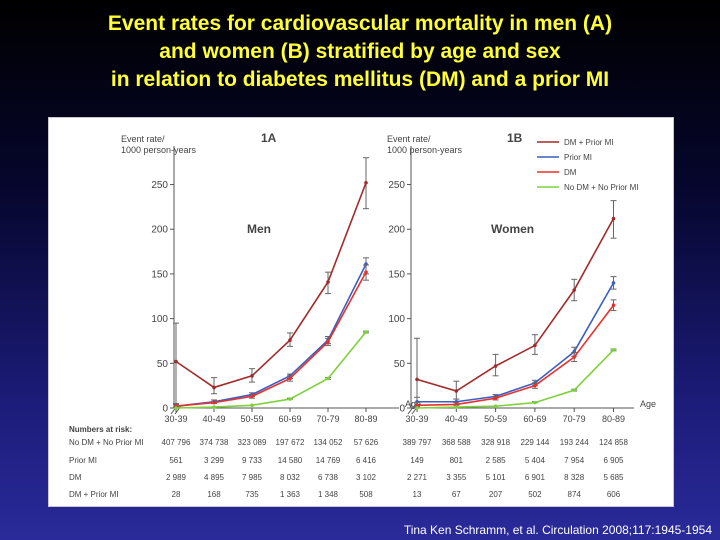  What do you see at coordinates (456, 494) in the screenshot?
I see `numbers-at-risk-value-b: 67` at bounding box center [456, 494].